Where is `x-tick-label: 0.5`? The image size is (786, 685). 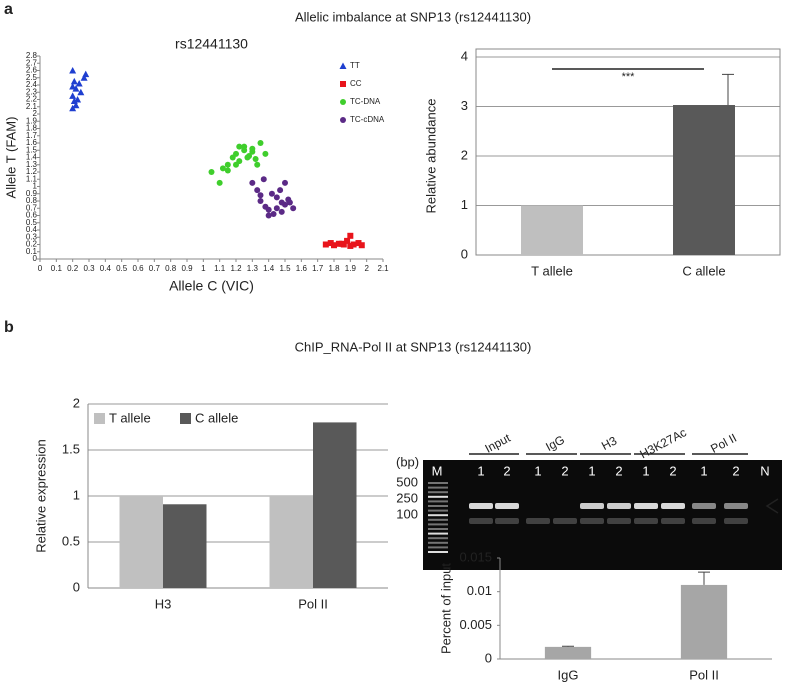 x-tick-label: 0.5 is located at coordinates (122, 268).